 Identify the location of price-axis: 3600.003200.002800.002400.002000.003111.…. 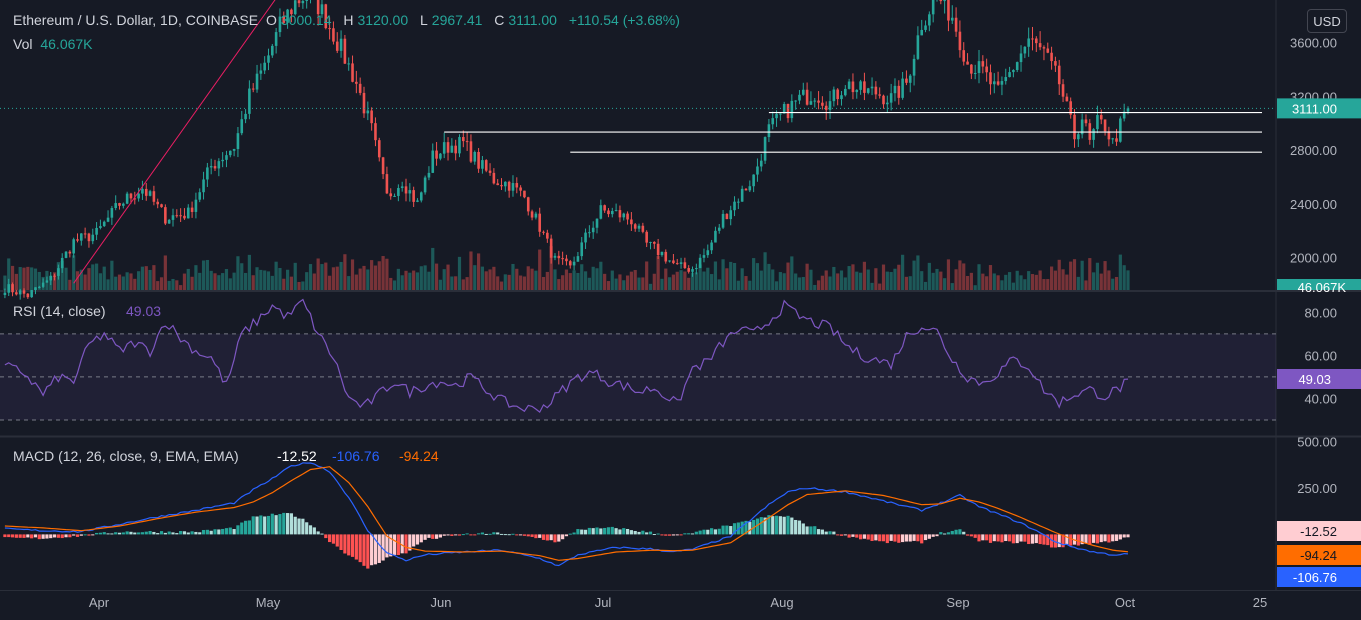
(1319, 165).